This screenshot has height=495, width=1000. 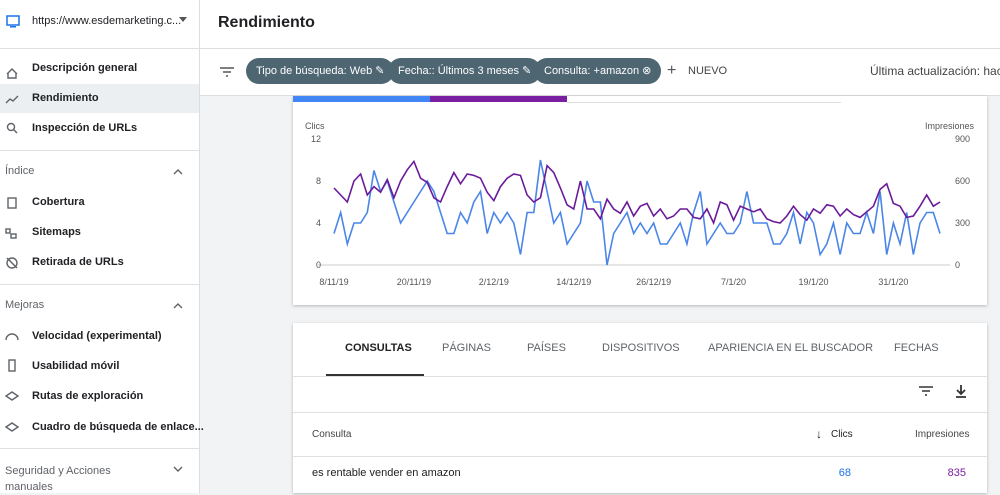 What do you see at coordinates (459, 71) in the screenshot?
I see `chip-label: Fecha:: Últimos 3 meses` at bounding box center [459, 71].